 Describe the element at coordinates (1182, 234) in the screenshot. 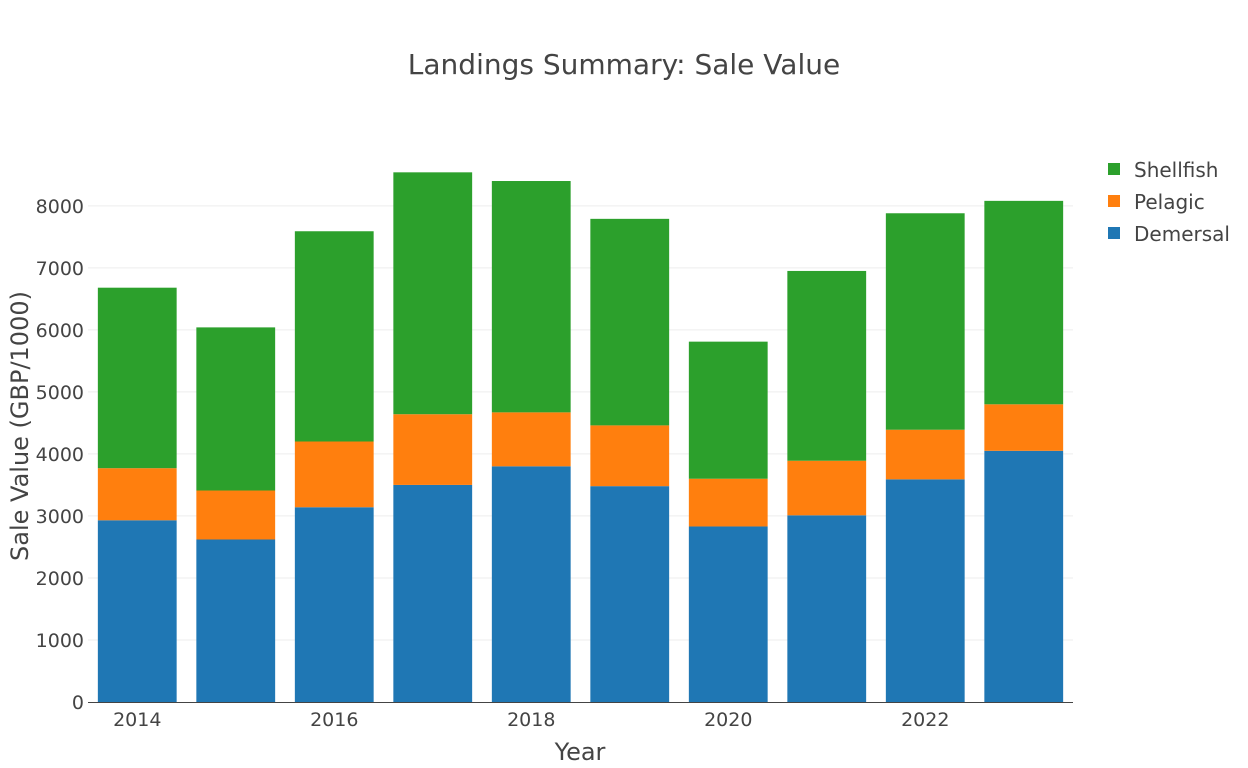

I see `legend-label: Demersal` at that location.